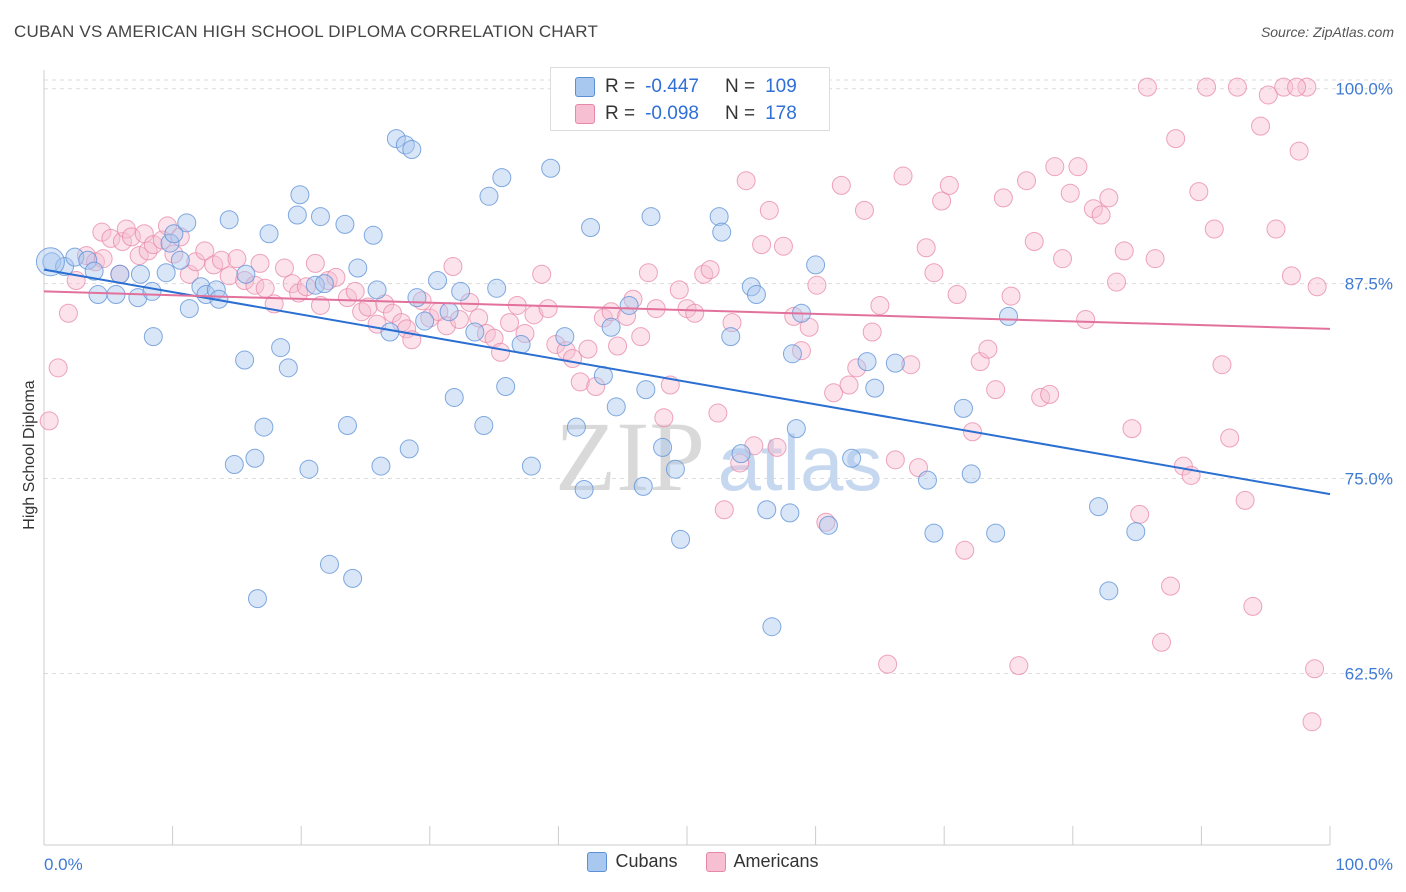  I want to click on cubans-r-label: R =, so click(620, 86).